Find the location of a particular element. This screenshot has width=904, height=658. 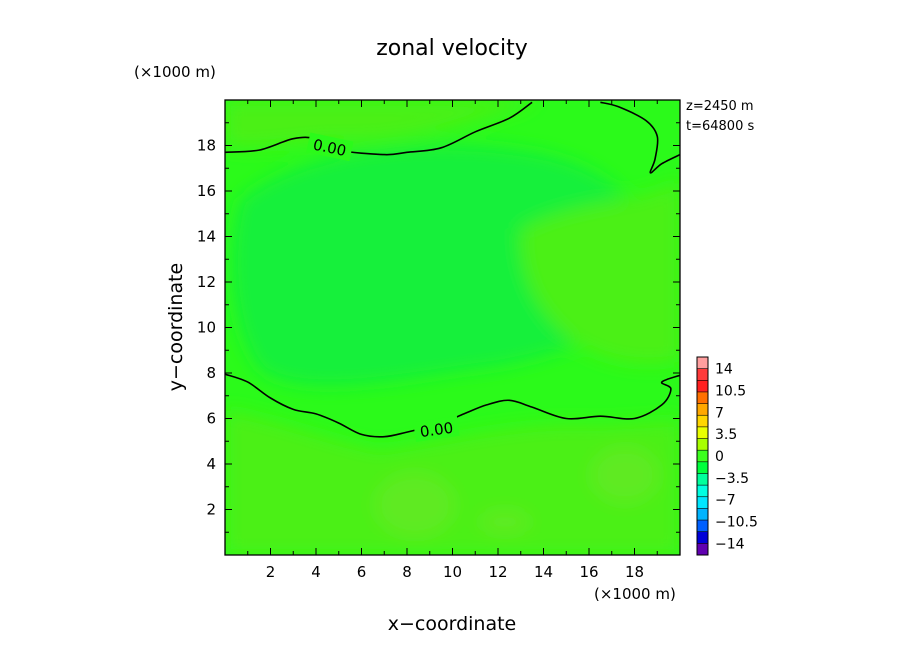

x-tick-label: 10 is located at coordinates (452, 572).